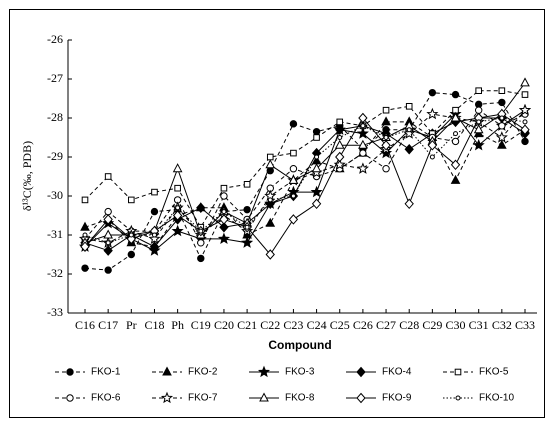 This screenshot has width=550, height=426. Describe the element at coordinates (496, 398) in the screenshot. I see `legend-label: FKO-10` at that location.